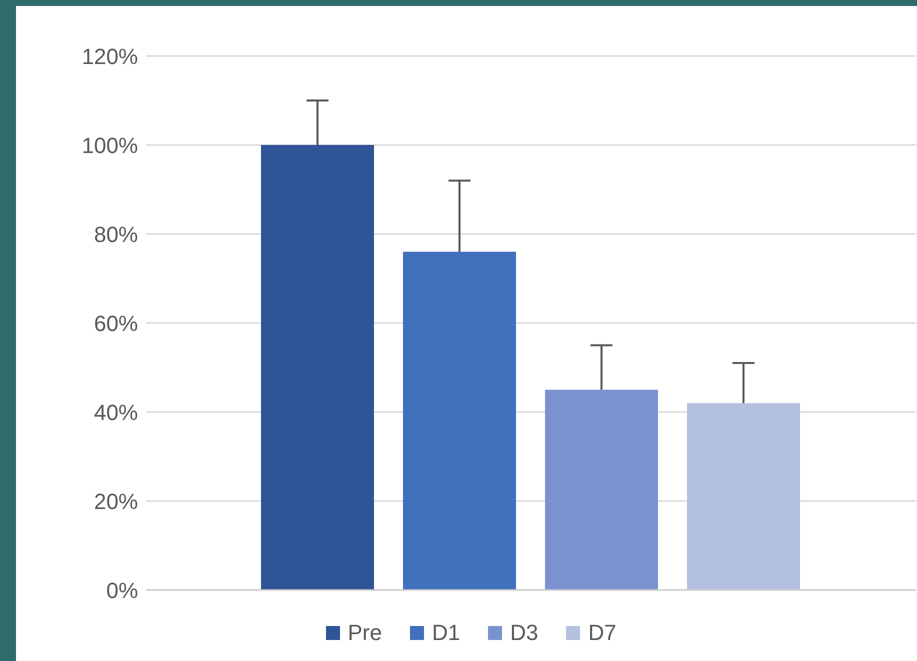 The height and width of the screenshot is (661, 917). What do you see at coordinates (524, 633) in the screenshot?
I see `legend-label: D3` at bounding box center [524, 633].